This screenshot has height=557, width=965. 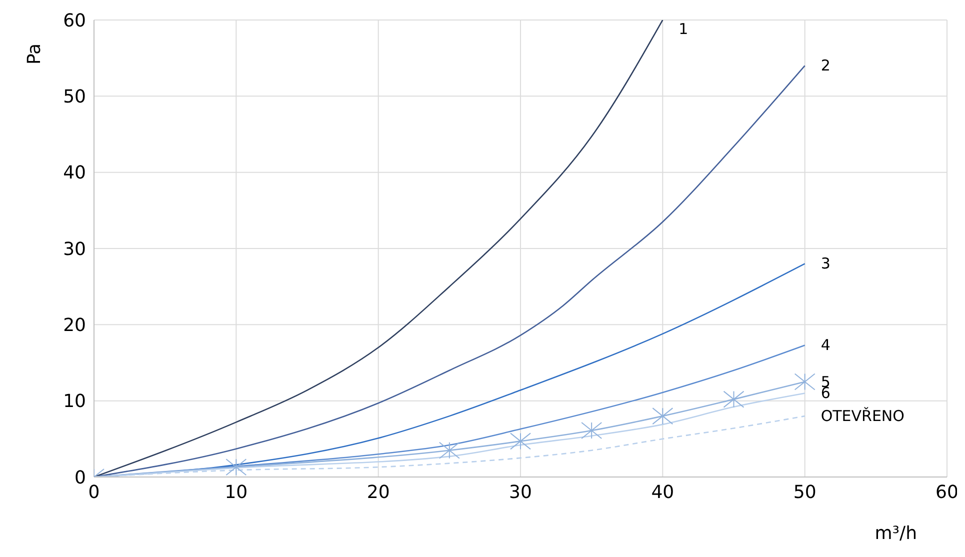 I want to click on x-tick-label: 50, so click(x=804, y=492).